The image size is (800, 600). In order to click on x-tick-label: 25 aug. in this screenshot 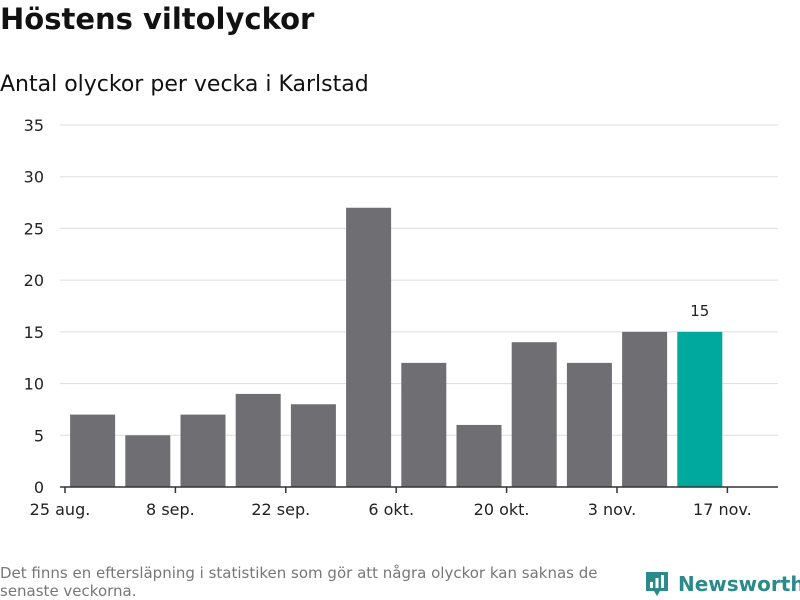, I will do `click(60, 509)`.